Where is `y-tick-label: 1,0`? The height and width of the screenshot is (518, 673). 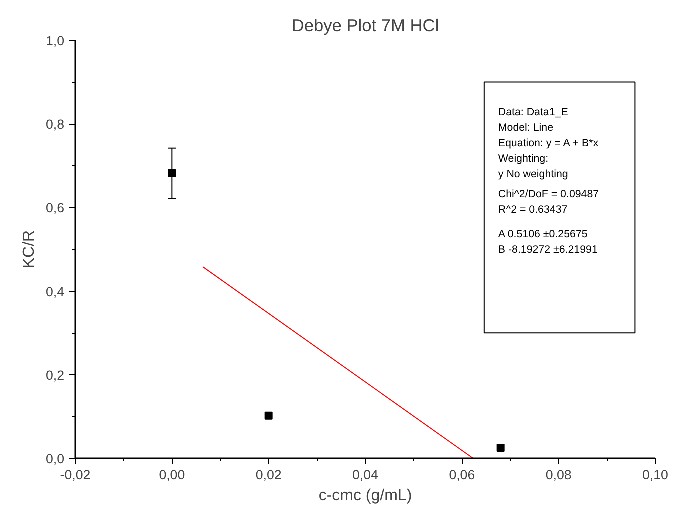 y-tick-label: 1,0 is located at coordinates (55, 41).